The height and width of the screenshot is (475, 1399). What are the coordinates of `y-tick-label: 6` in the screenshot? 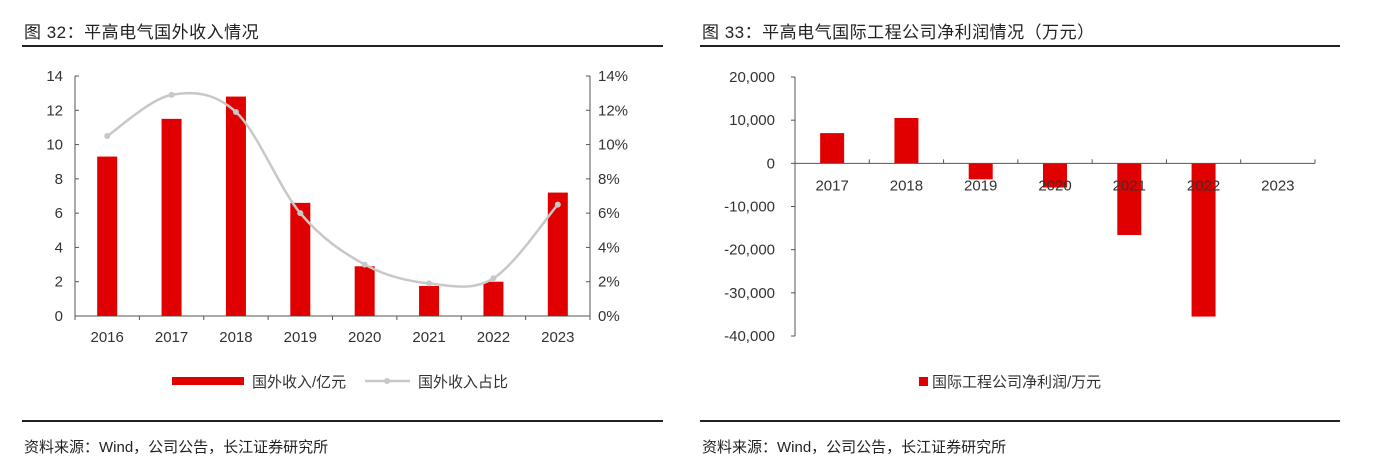 It's located at (59, 213).